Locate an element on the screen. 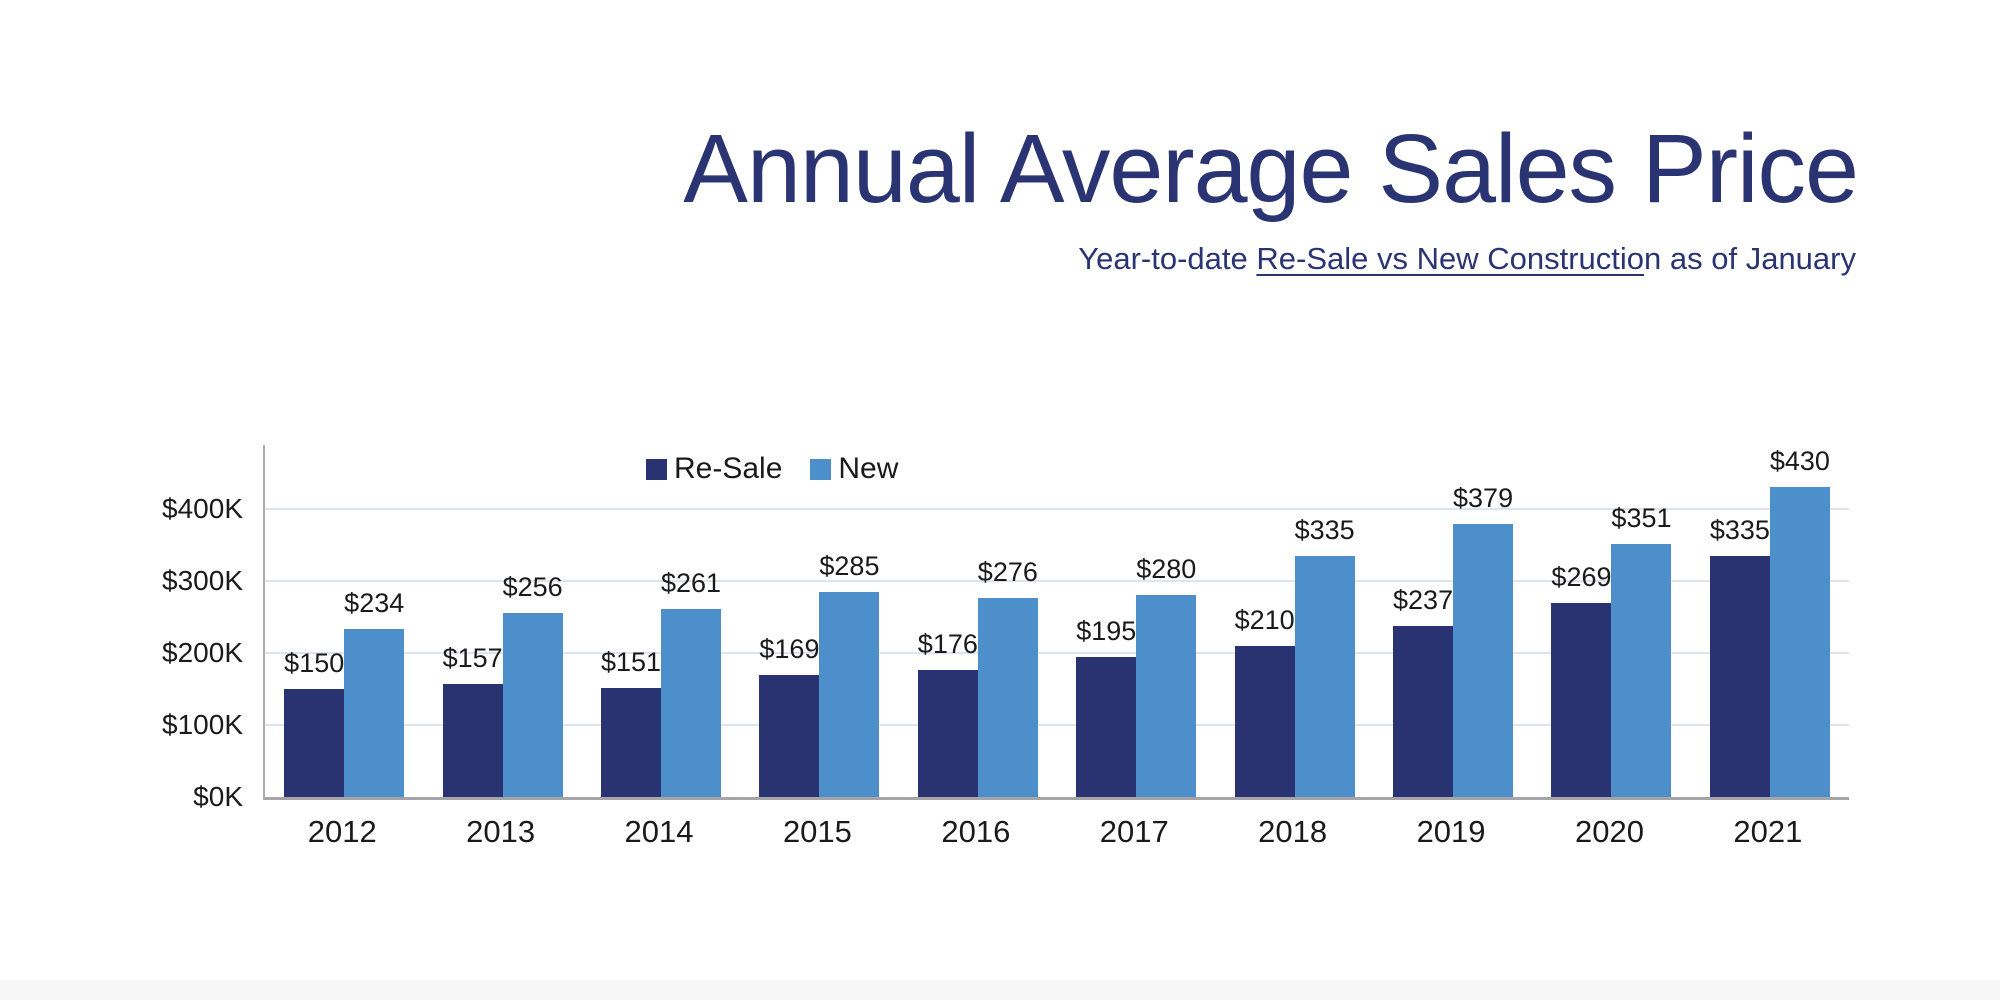  bar-new-2016 is located at coordinates (1007, 697).